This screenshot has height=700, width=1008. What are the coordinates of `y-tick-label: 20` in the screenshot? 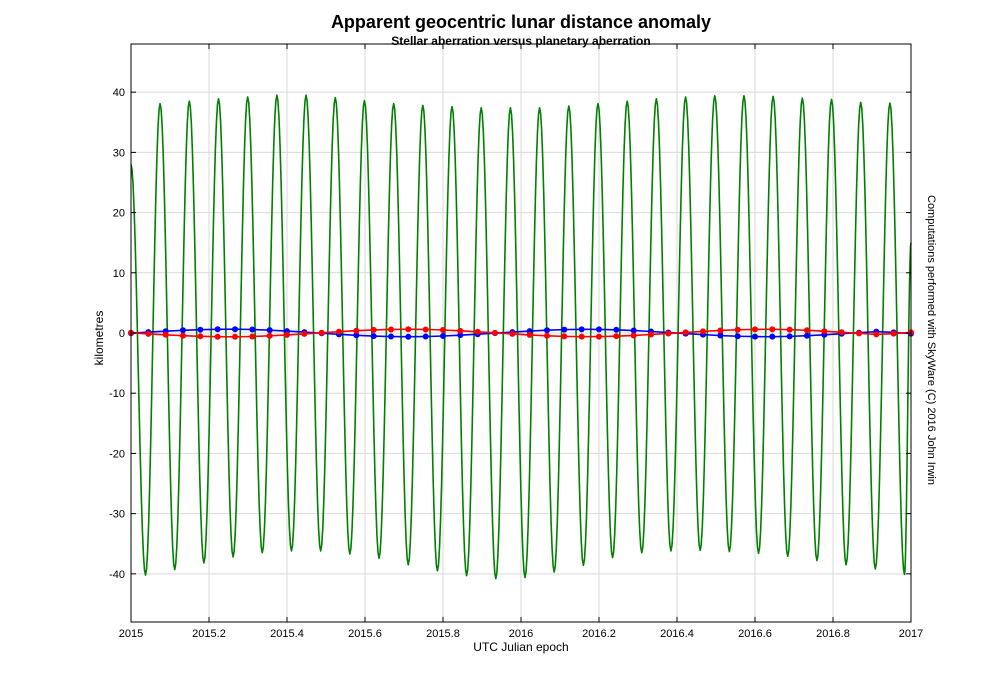 It's located at (119, 214).